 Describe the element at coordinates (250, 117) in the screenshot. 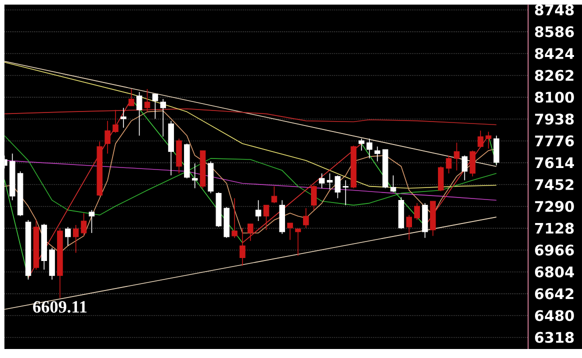

I see `line-series` at that location.